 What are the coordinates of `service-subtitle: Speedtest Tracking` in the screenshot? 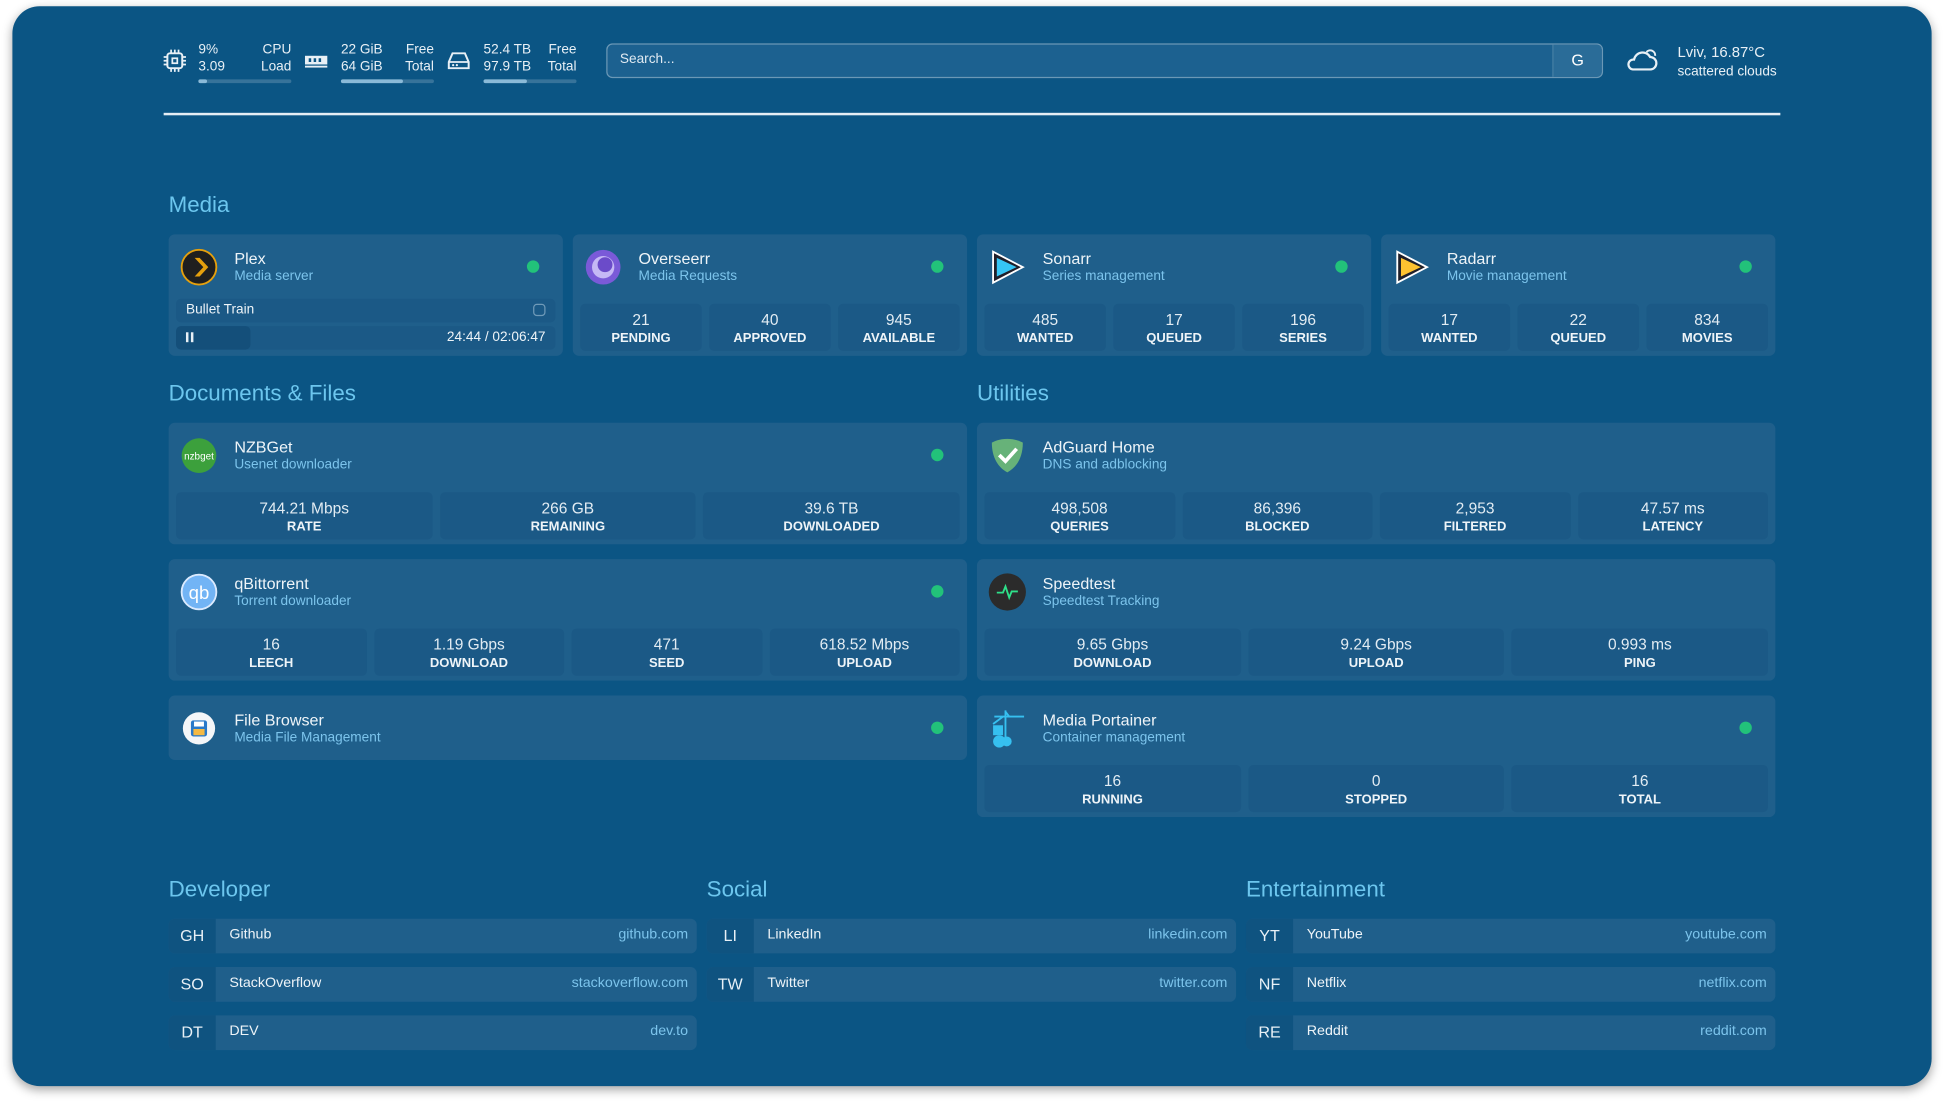 It's located at (1101, 601).